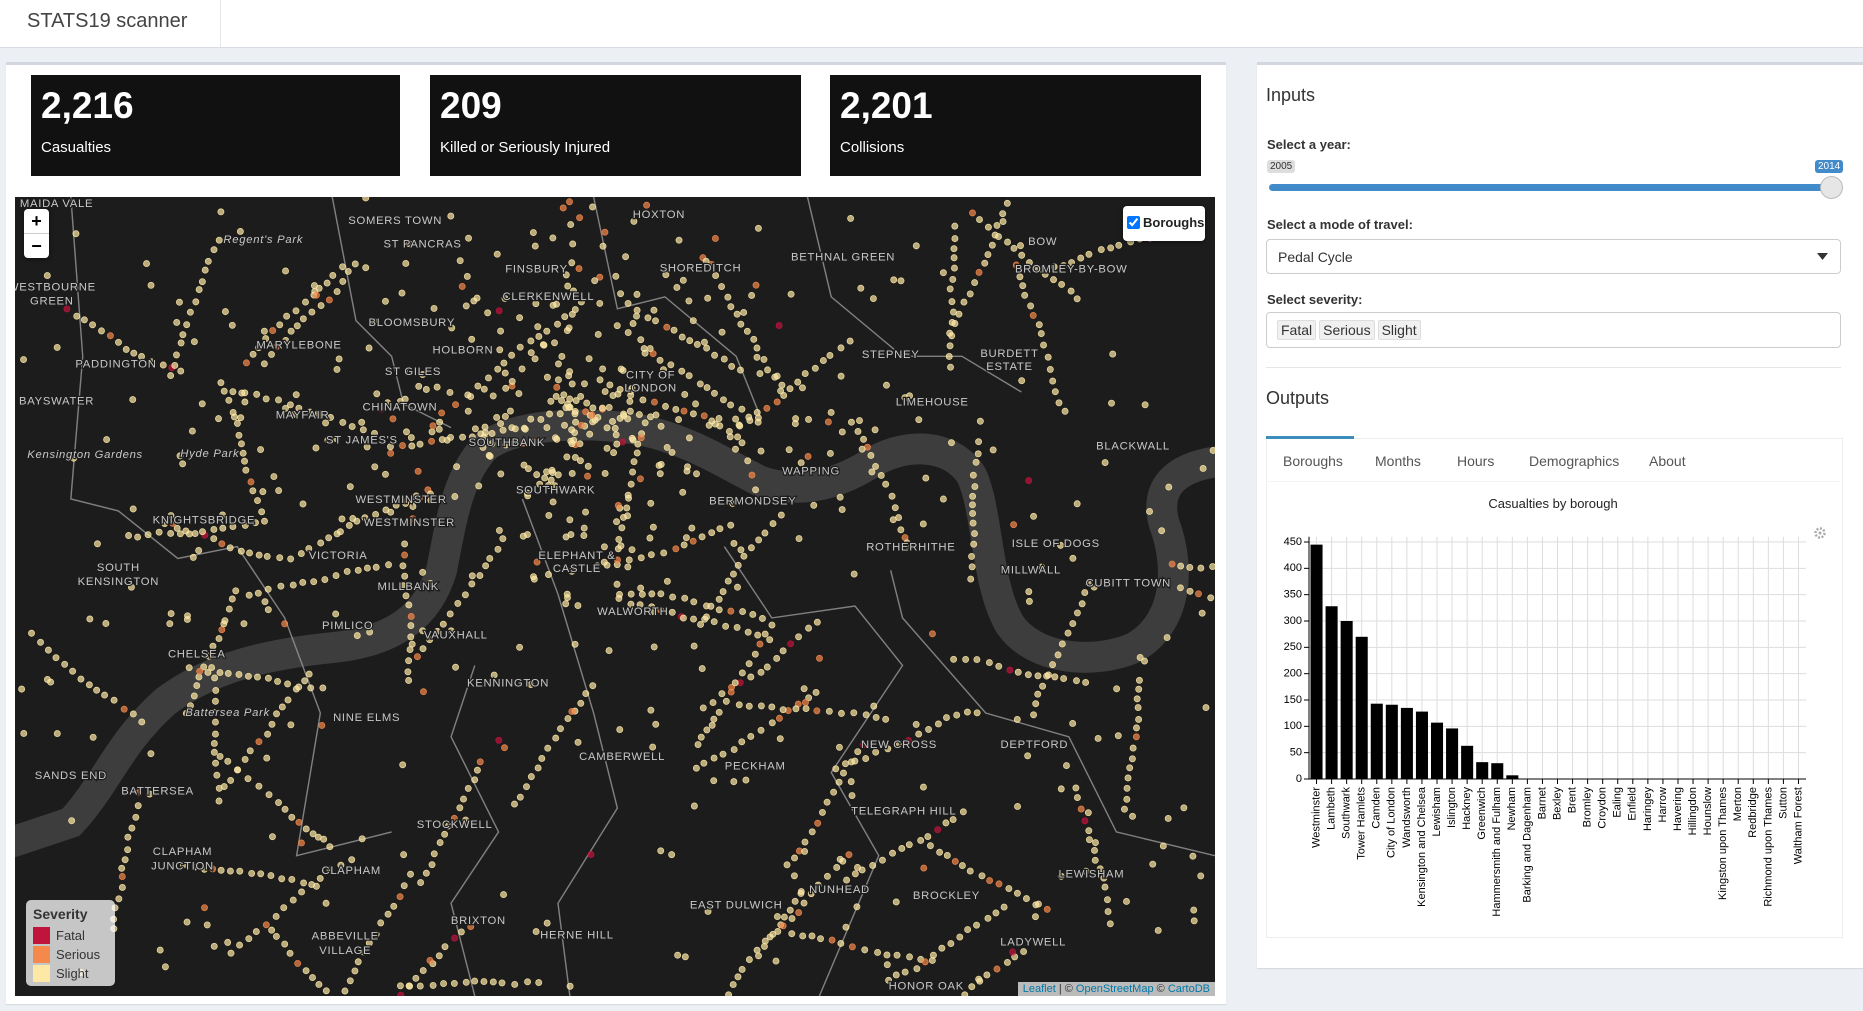  I want to click on link: Leaflet, so click(1039, 989).